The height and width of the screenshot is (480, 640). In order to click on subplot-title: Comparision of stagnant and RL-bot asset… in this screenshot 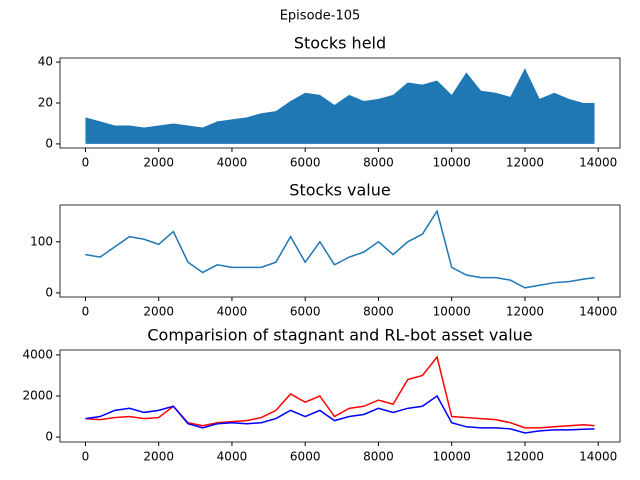, I will do `click(339, 335)`.